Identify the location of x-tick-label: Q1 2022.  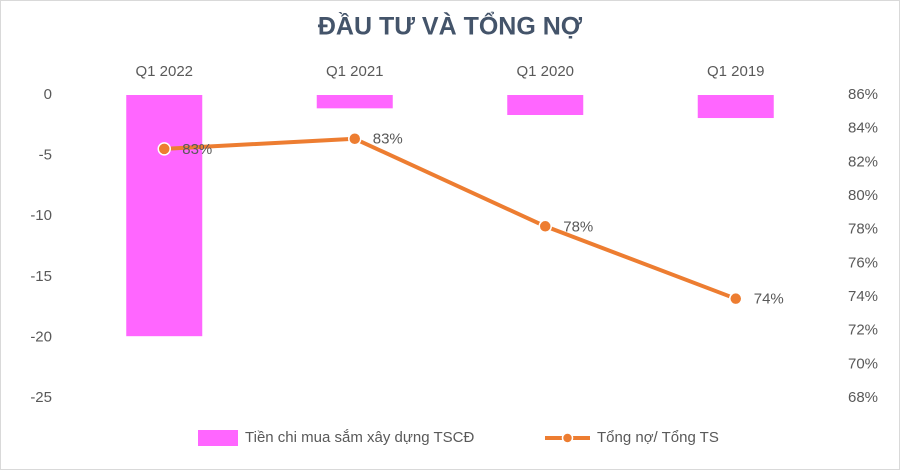
(164, 71).